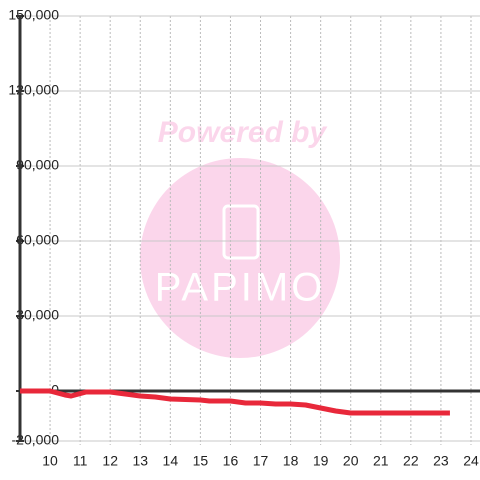 The height and width of the screenshot is (480, 480). Describe the element at coordinates (37, 240) in the screenshot. I see `y-tick-label: 60,000` at that location.